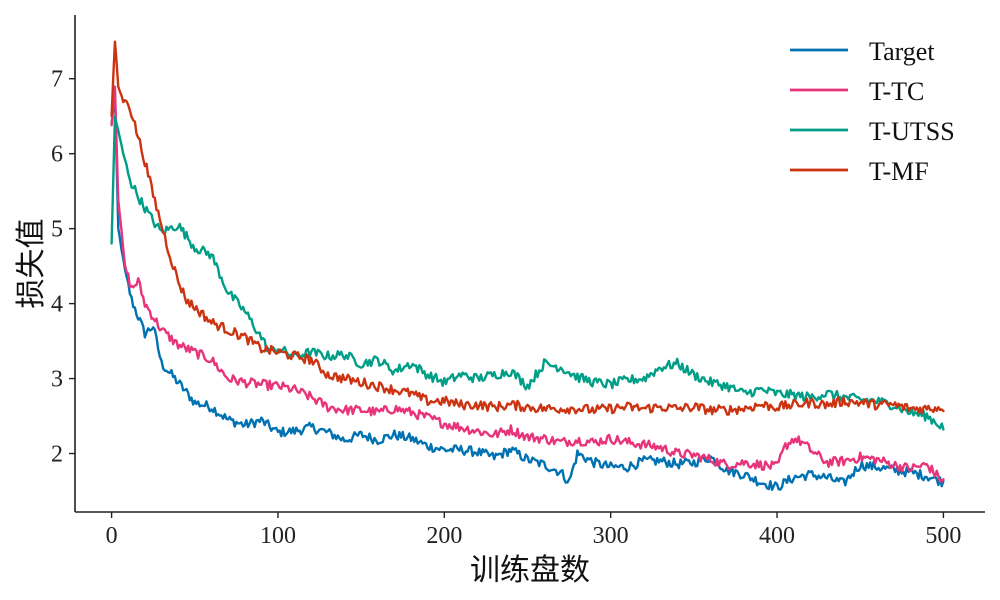  I want to click on x-ticks: 0 100 200 300 400 500, so click(533, 530).